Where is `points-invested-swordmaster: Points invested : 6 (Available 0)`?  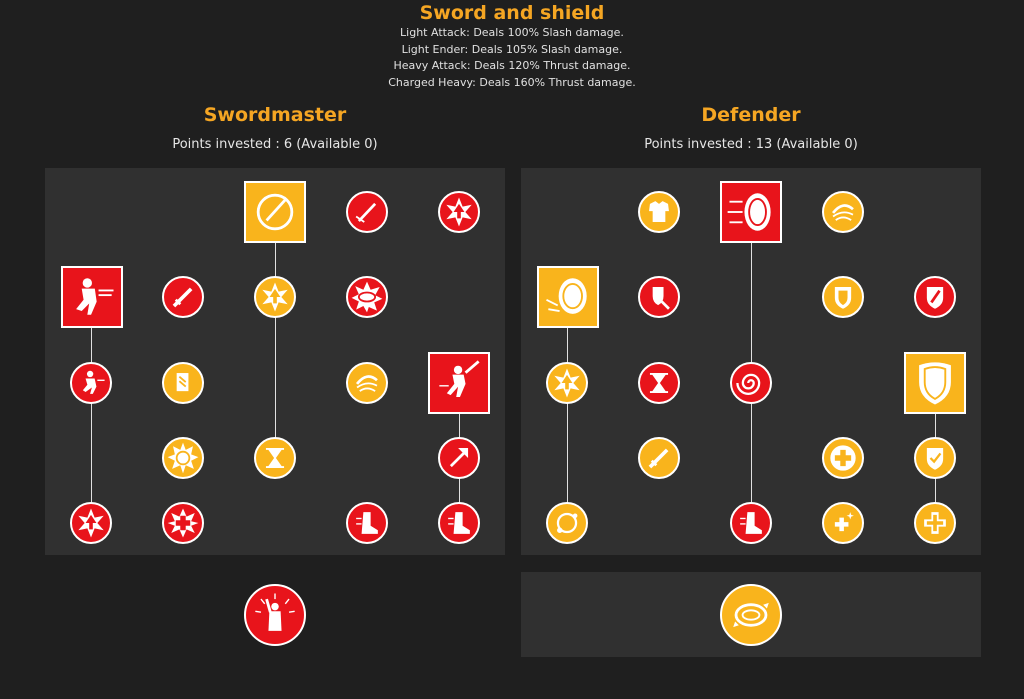
points-invested-swordmaster: Points invested : 6 (Available 0) is located at coordinates (275, 144).